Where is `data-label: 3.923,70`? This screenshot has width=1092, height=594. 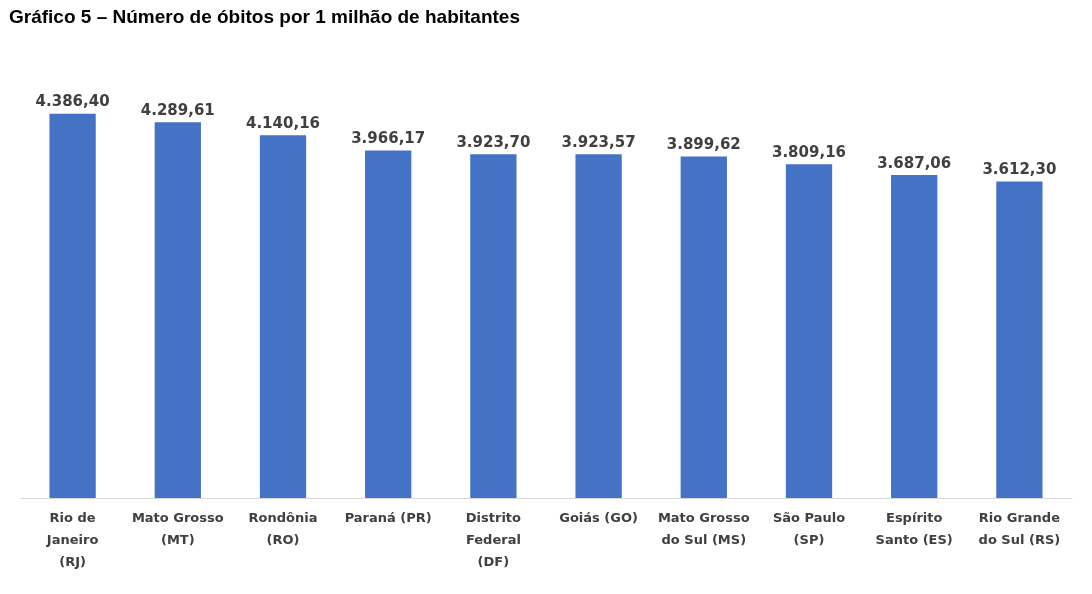
data-label: 3.923,70 is located at coordinates (493, 141).